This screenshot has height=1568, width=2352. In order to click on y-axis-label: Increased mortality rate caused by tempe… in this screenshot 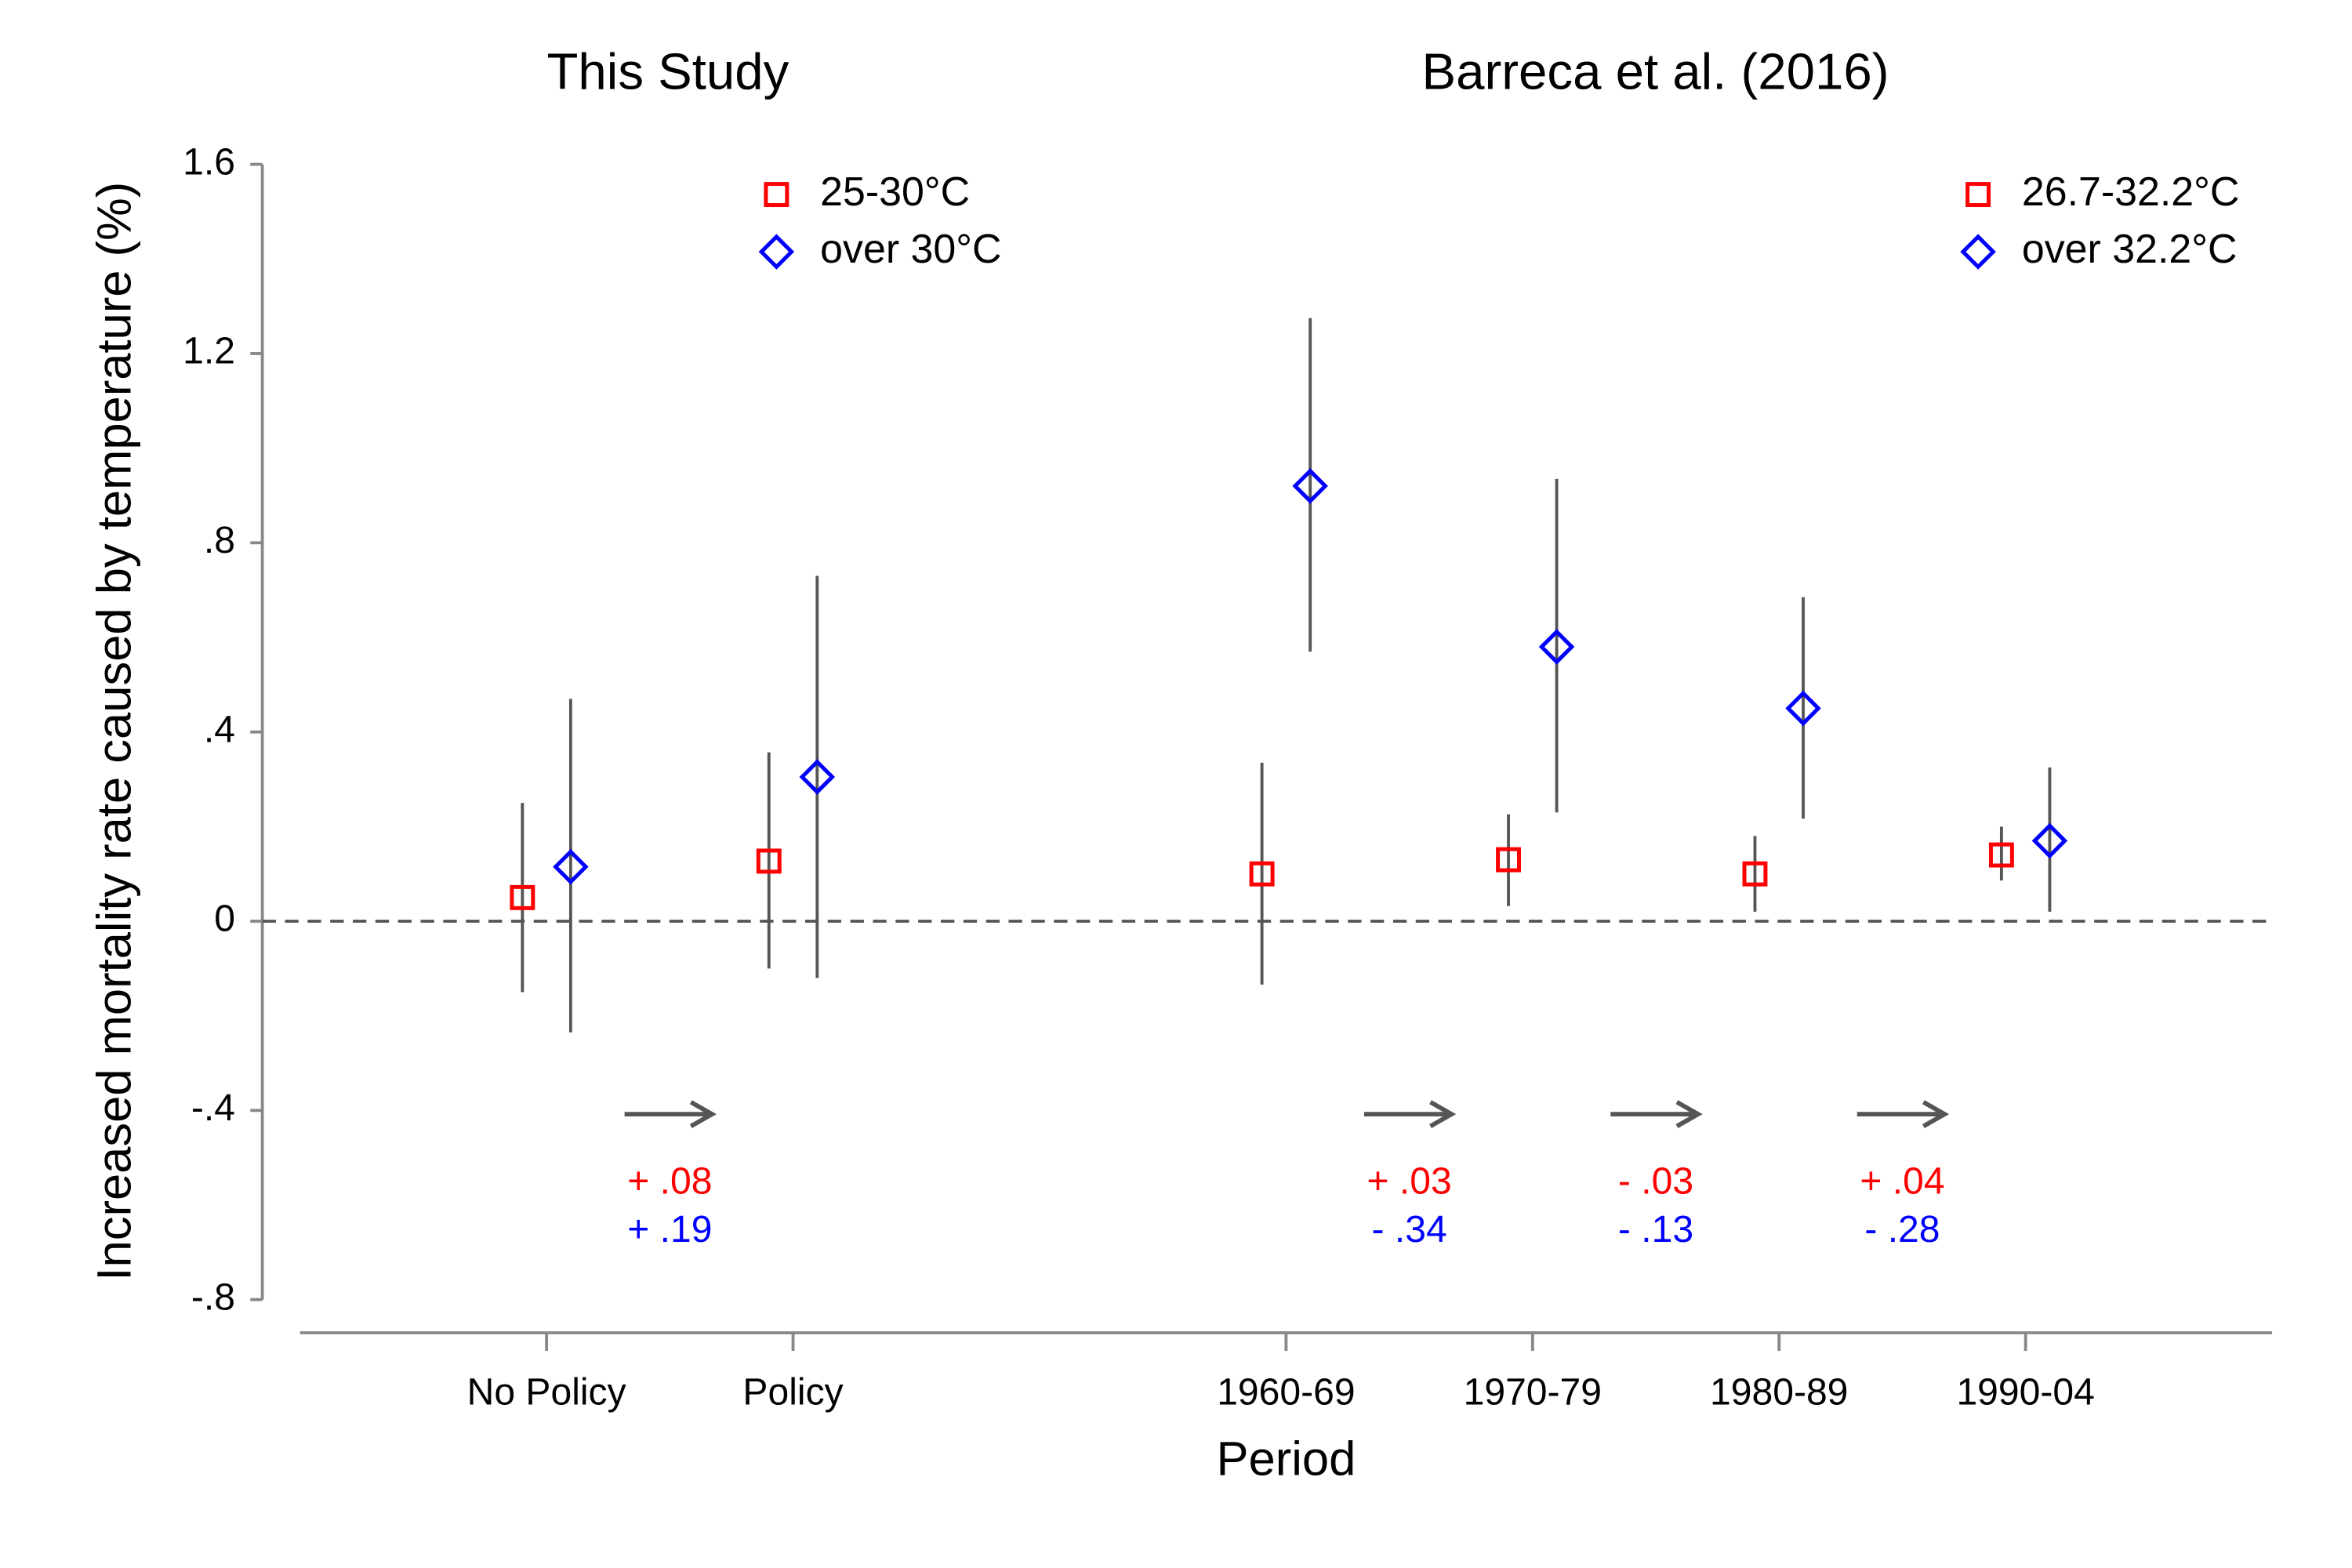, I will do `click(114, 731)`.